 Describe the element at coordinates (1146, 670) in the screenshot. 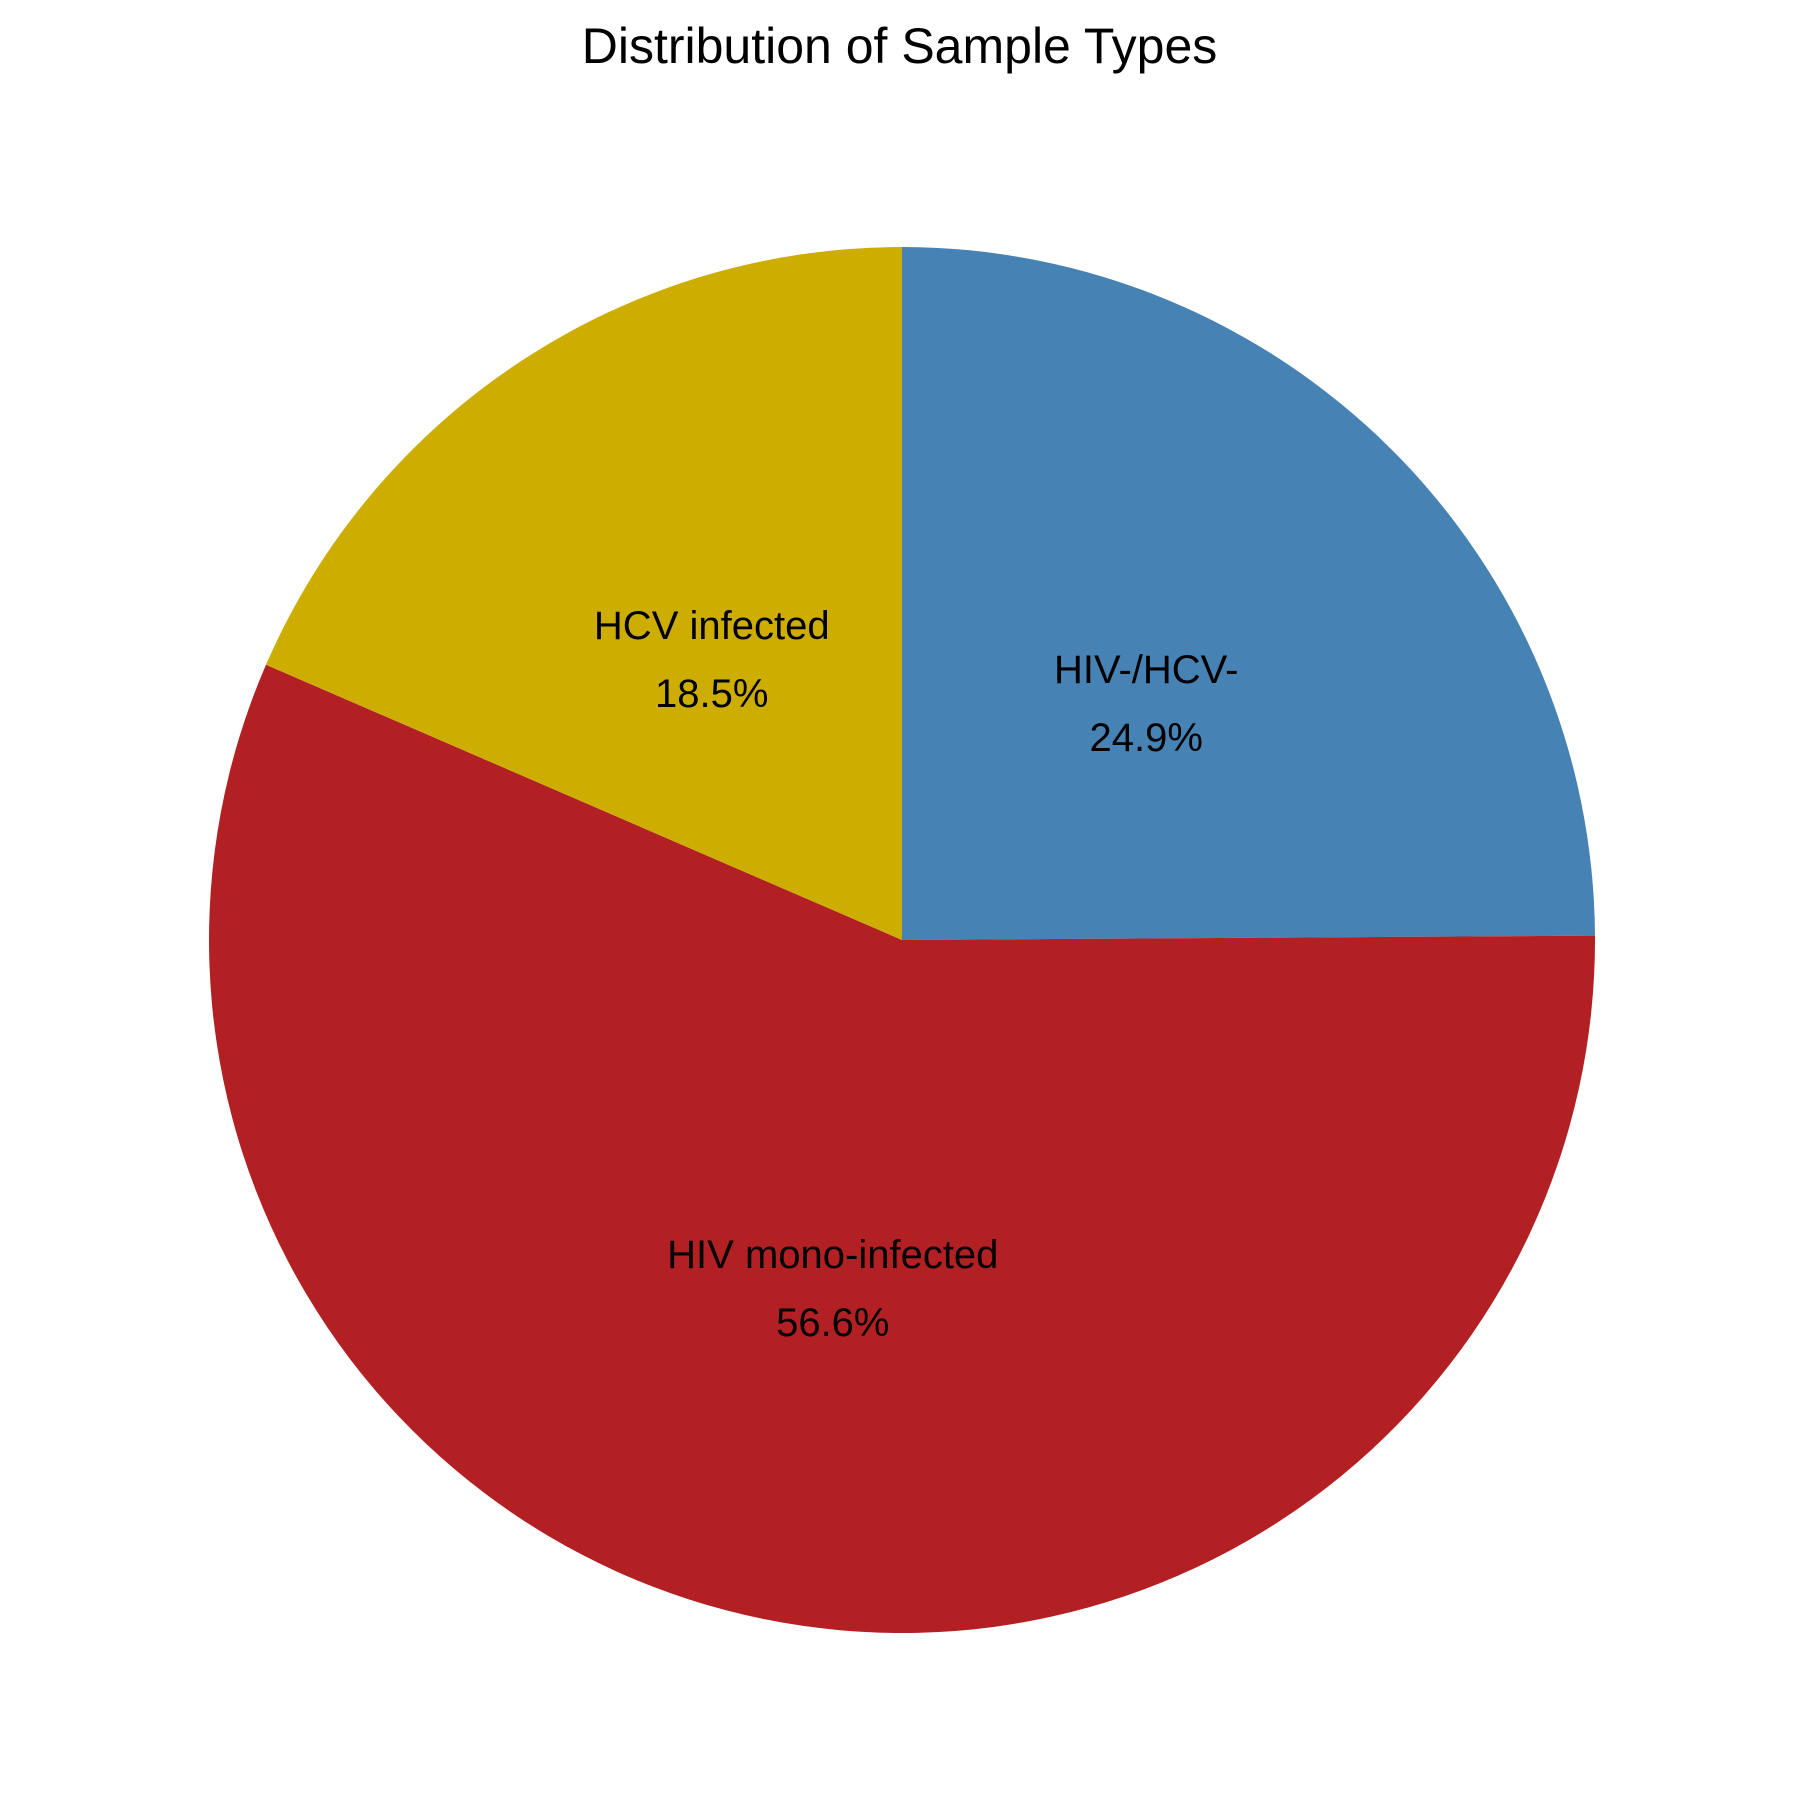

I see `slice-label-hiv-hcv: HIV-/HCV-` at that location.